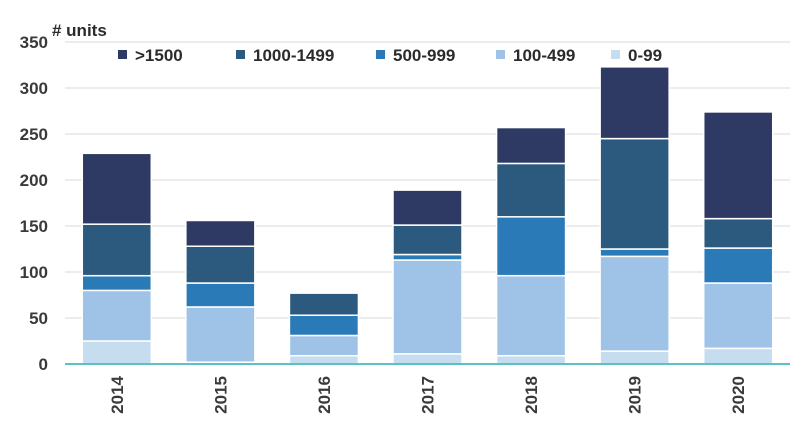 The image size is (796, 443). Describe the element at coordinates (531, 395) in the screenshot. I see `x-tick-label: 2018` at that location.